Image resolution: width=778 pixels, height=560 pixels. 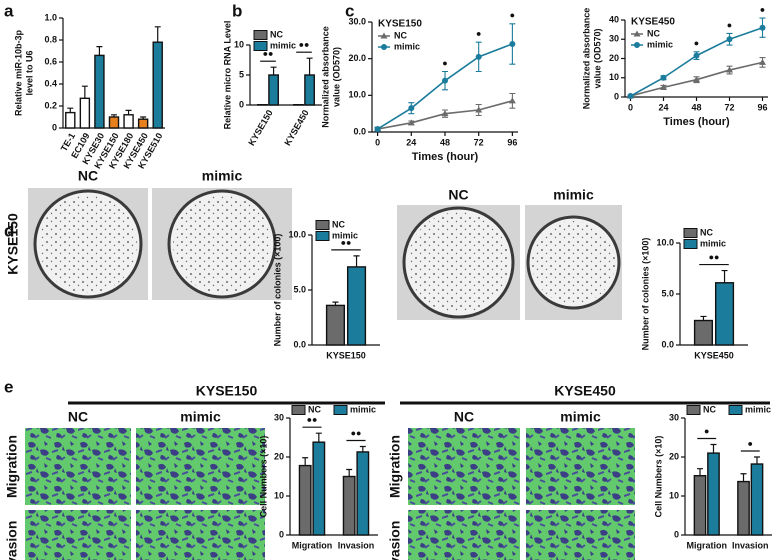 What do you see at coordinates (9, 10) in the screenshot?
I see `panel-letter: a` at bounding box center [9, 10].